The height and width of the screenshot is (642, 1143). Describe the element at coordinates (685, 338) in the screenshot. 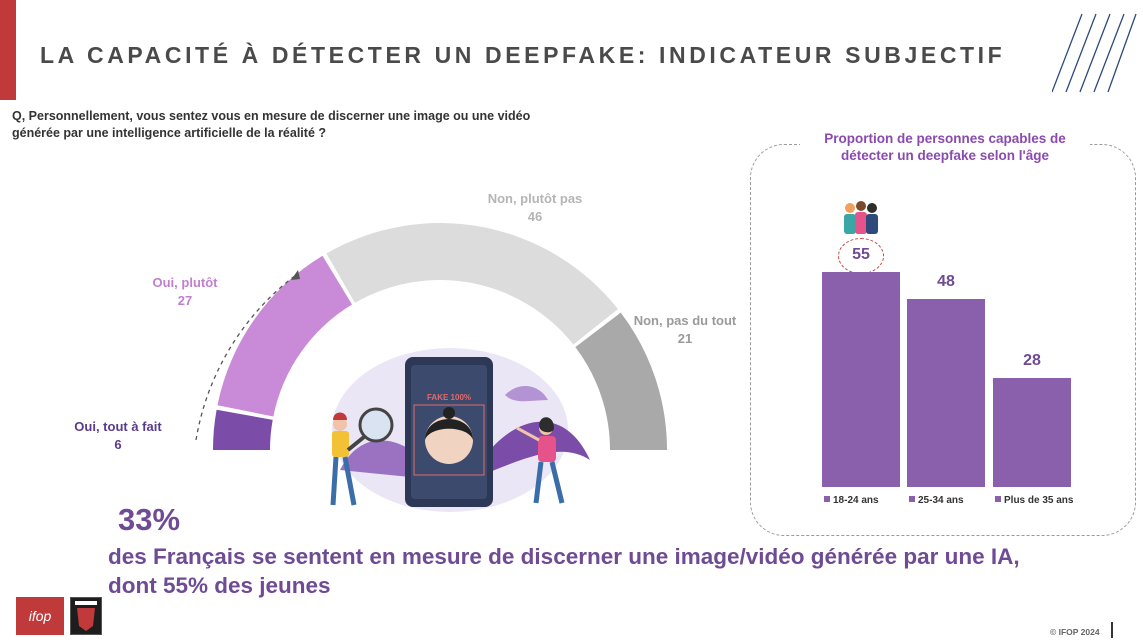

I see `label-non-pas-du-tout-value: 21` at that location.